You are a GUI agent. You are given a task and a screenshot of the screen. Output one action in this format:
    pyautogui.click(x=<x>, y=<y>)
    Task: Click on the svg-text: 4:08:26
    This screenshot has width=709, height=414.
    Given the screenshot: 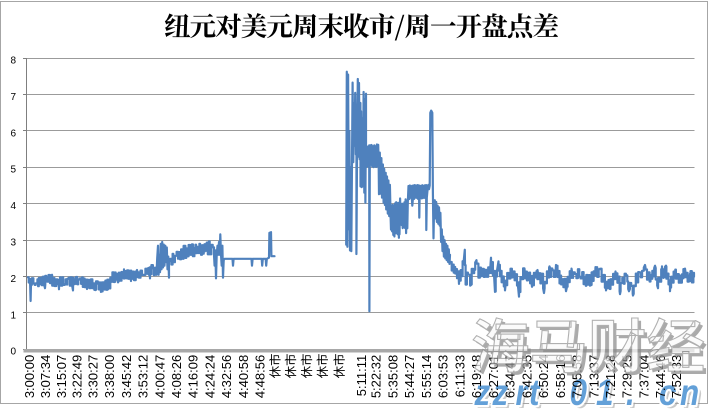 What is the action you would take?
    pyautogui.click(x=176, y=376)
    